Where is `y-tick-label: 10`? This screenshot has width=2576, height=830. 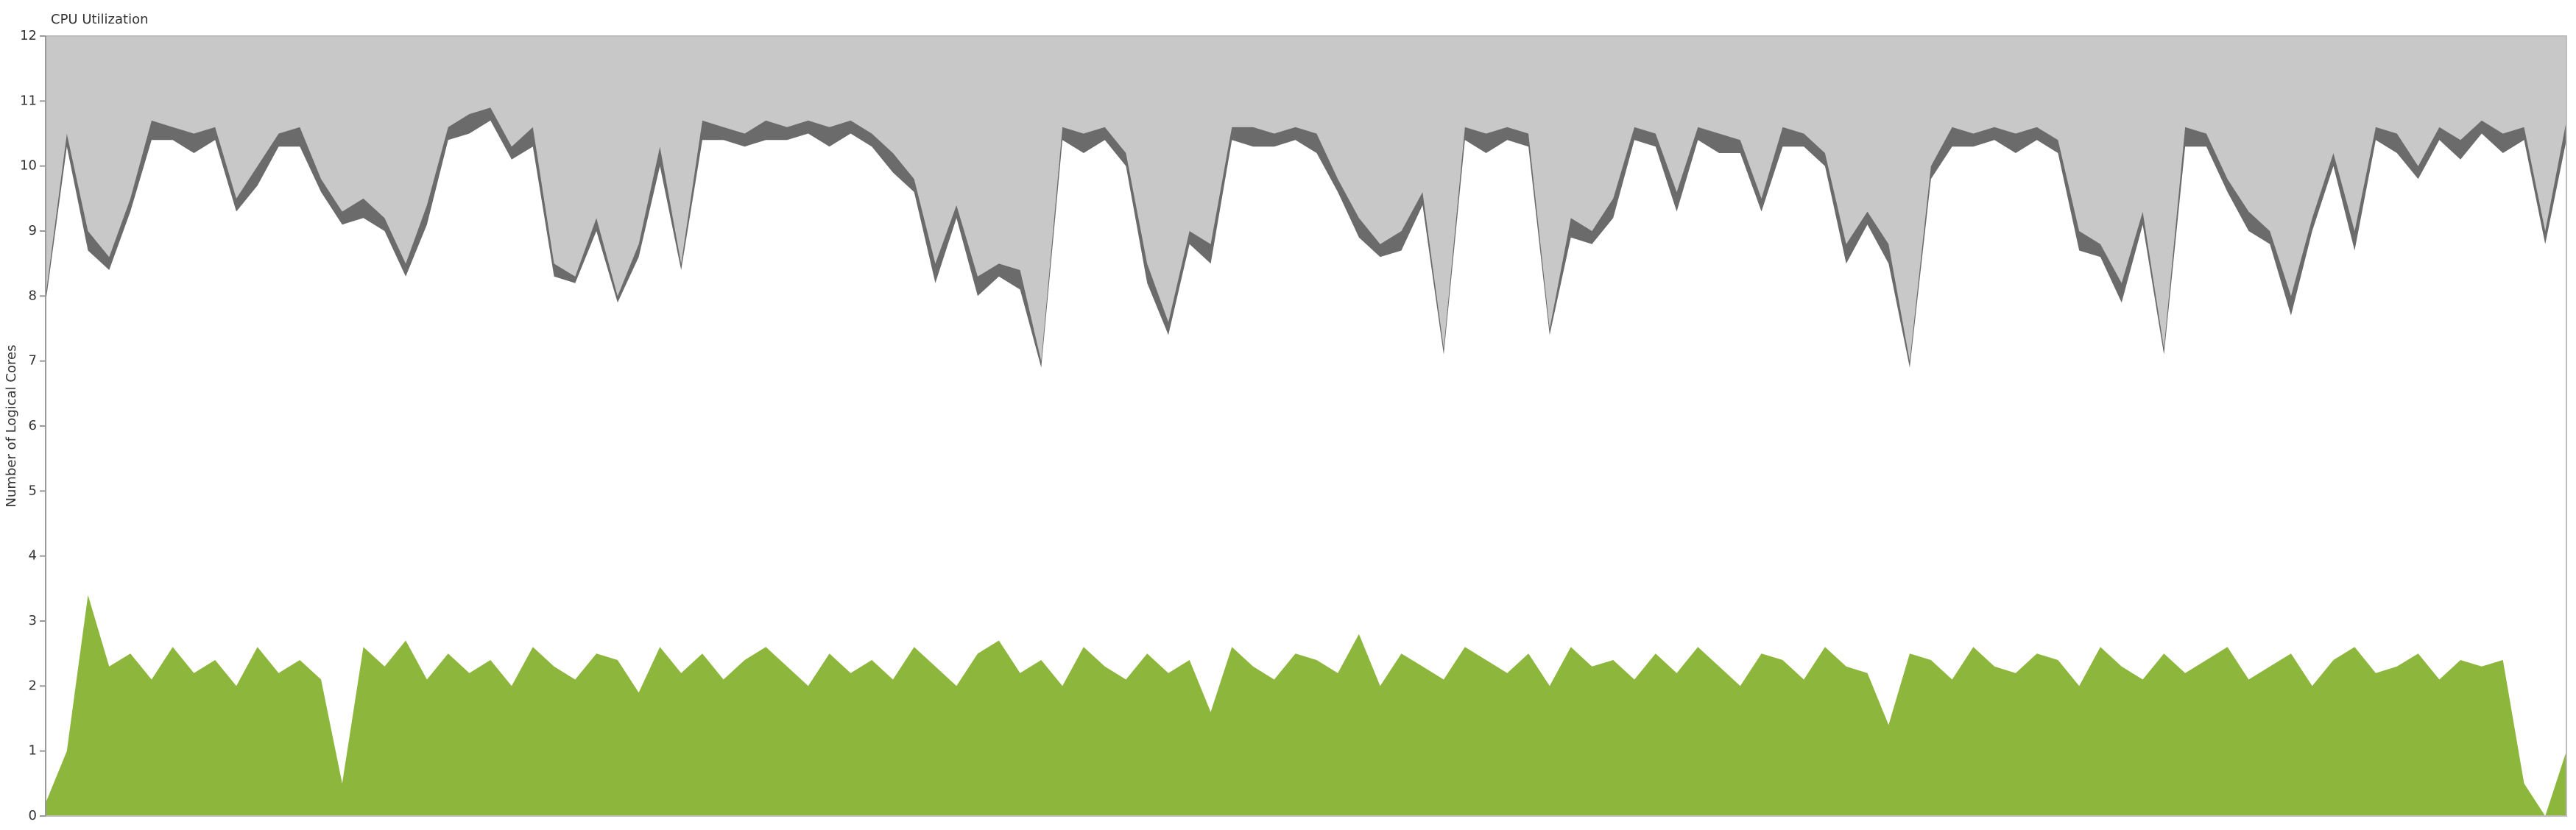
y-tick-label: 10 is located at coordinates (28, 166).